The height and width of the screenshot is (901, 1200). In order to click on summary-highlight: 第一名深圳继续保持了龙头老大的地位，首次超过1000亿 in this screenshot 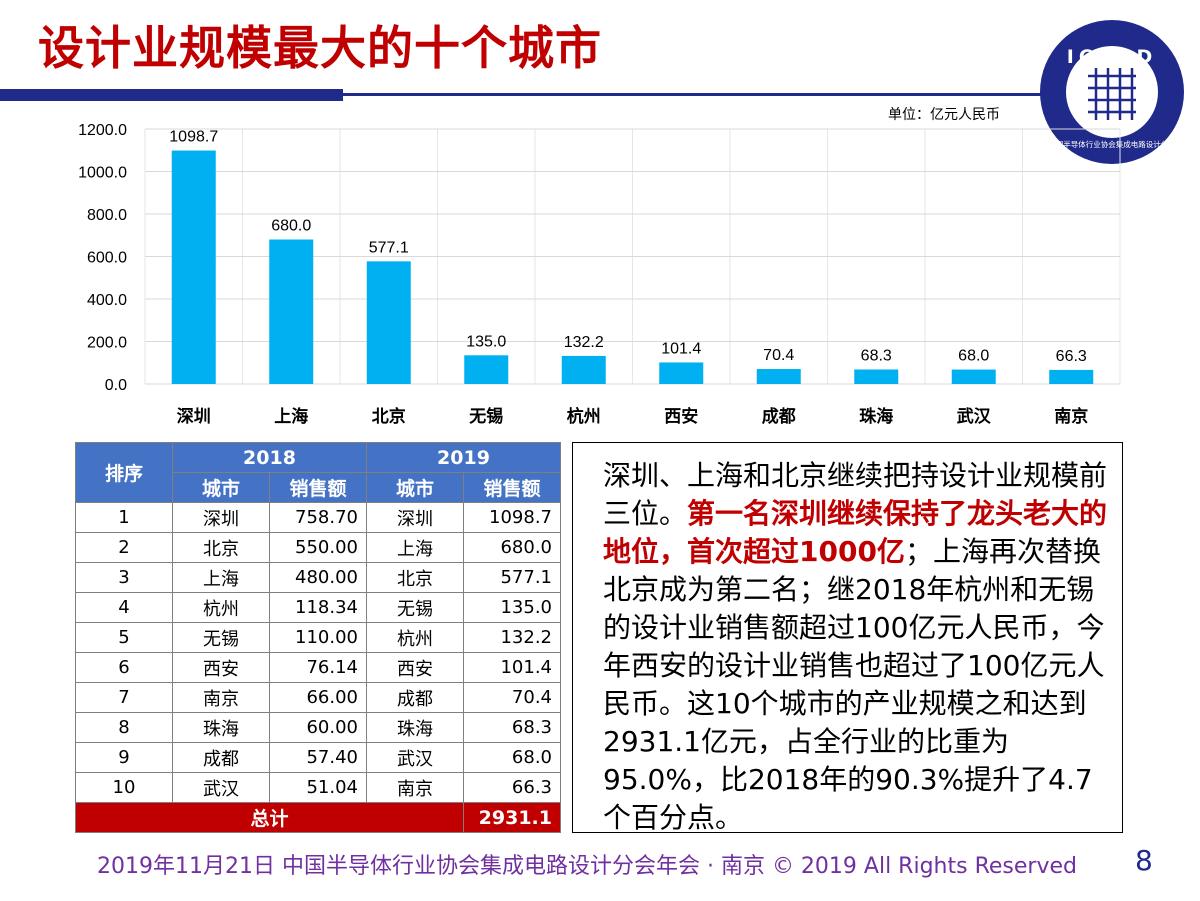, I will do `click(855, 532)`.